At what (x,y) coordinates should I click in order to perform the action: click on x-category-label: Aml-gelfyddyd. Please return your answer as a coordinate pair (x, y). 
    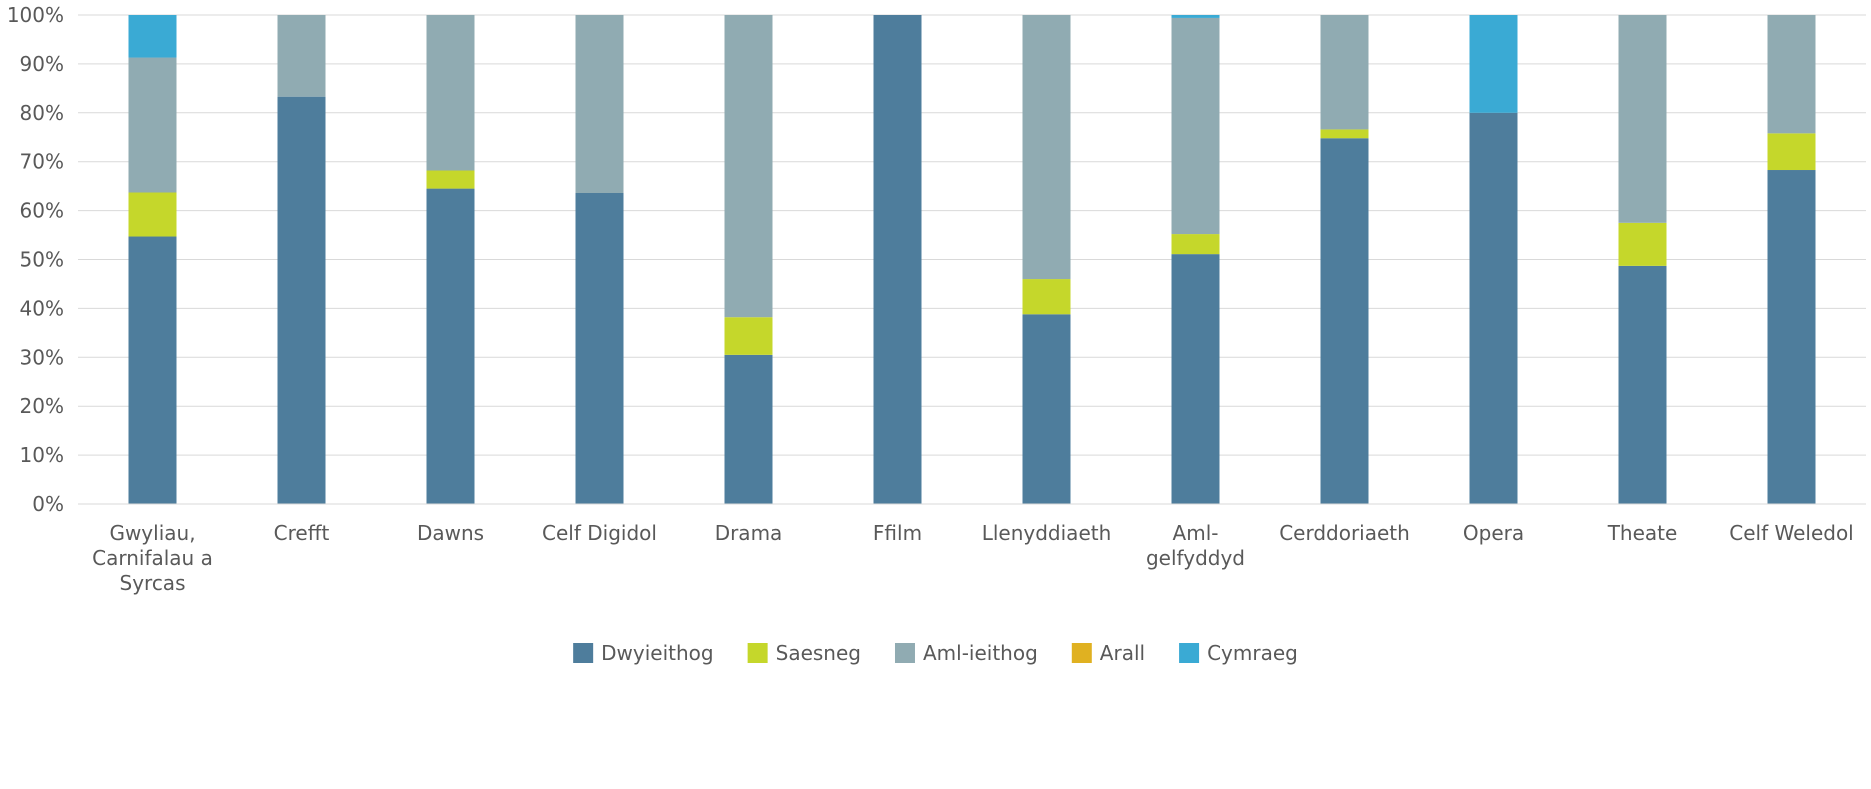
    Looking at the image, I should click on (1195, 545).